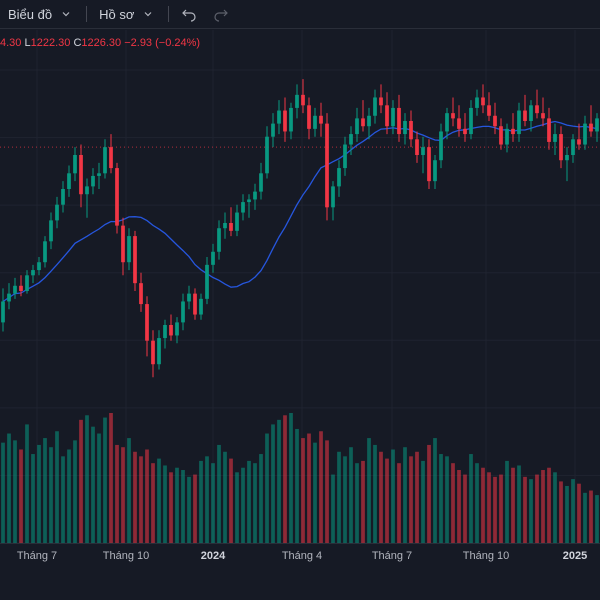 This screenshot has width=600, height=600. Describe the element at coordinates (11, 43) in the screenshot. I see `legend-high-partial: 4.30` at that location.